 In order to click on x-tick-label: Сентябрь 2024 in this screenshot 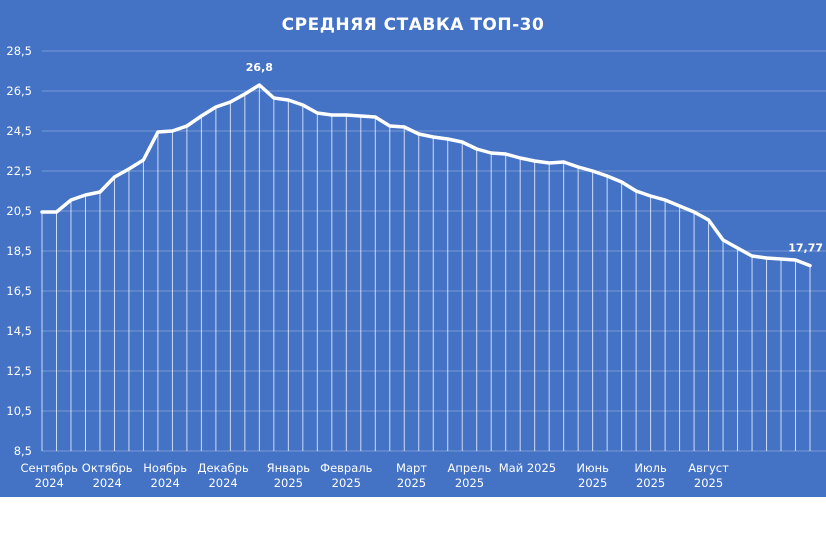, I will do `click(50, 475)`.